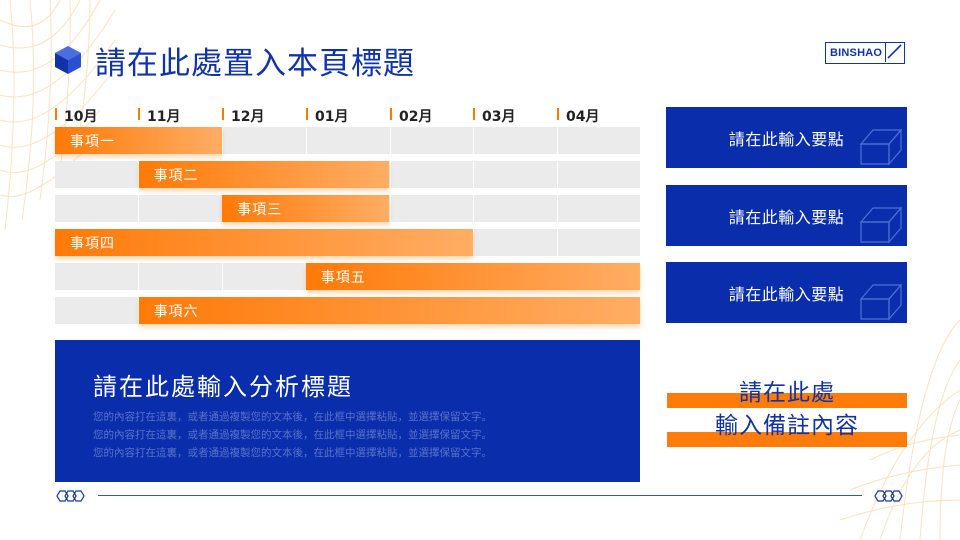 This screenshot has width=960, height=540. Describe the element at coordinates (787, 393) in the screenshot. I see `note-line: 請在此處` at that location.